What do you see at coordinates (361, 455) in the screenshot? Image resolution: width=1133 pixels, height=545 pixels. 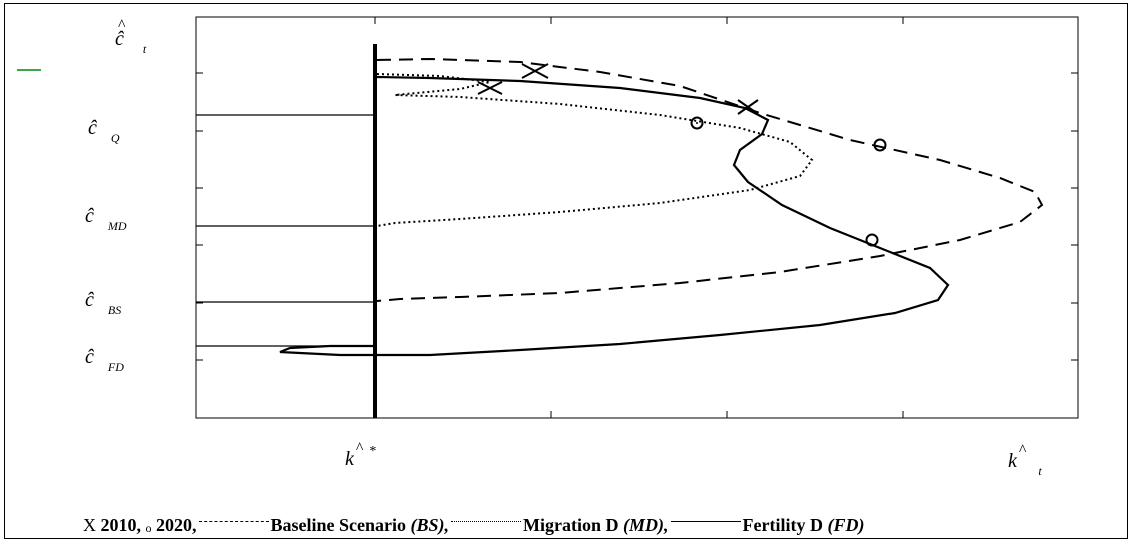 I see `x-label-k-star: k ^ *` at bounding box center [361, 455].